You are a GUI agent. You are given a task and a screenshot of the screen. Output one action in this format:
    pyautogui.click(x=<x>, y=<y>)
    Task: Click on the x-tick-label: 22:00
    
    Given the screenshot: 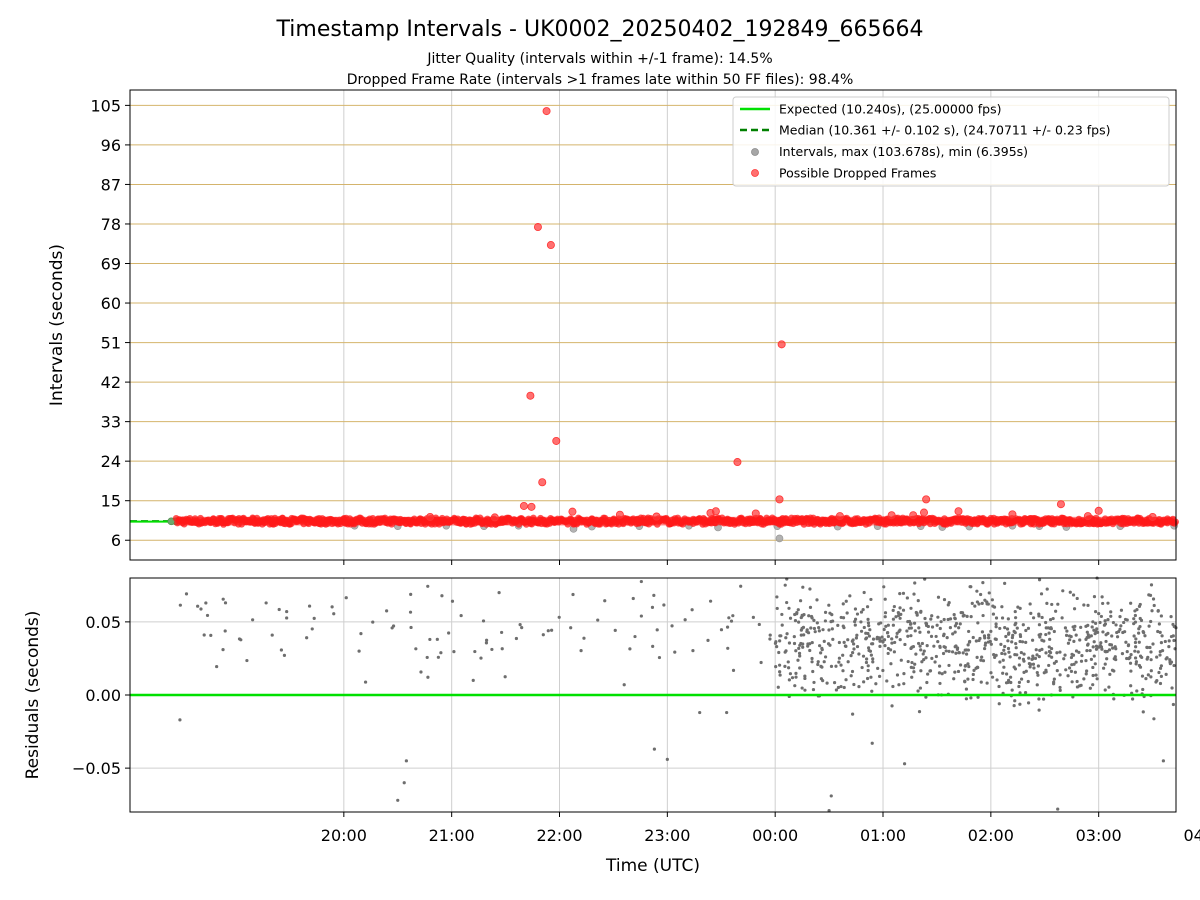 What is the action you would take?
    pyautogui.click(x=559, y=835)
    